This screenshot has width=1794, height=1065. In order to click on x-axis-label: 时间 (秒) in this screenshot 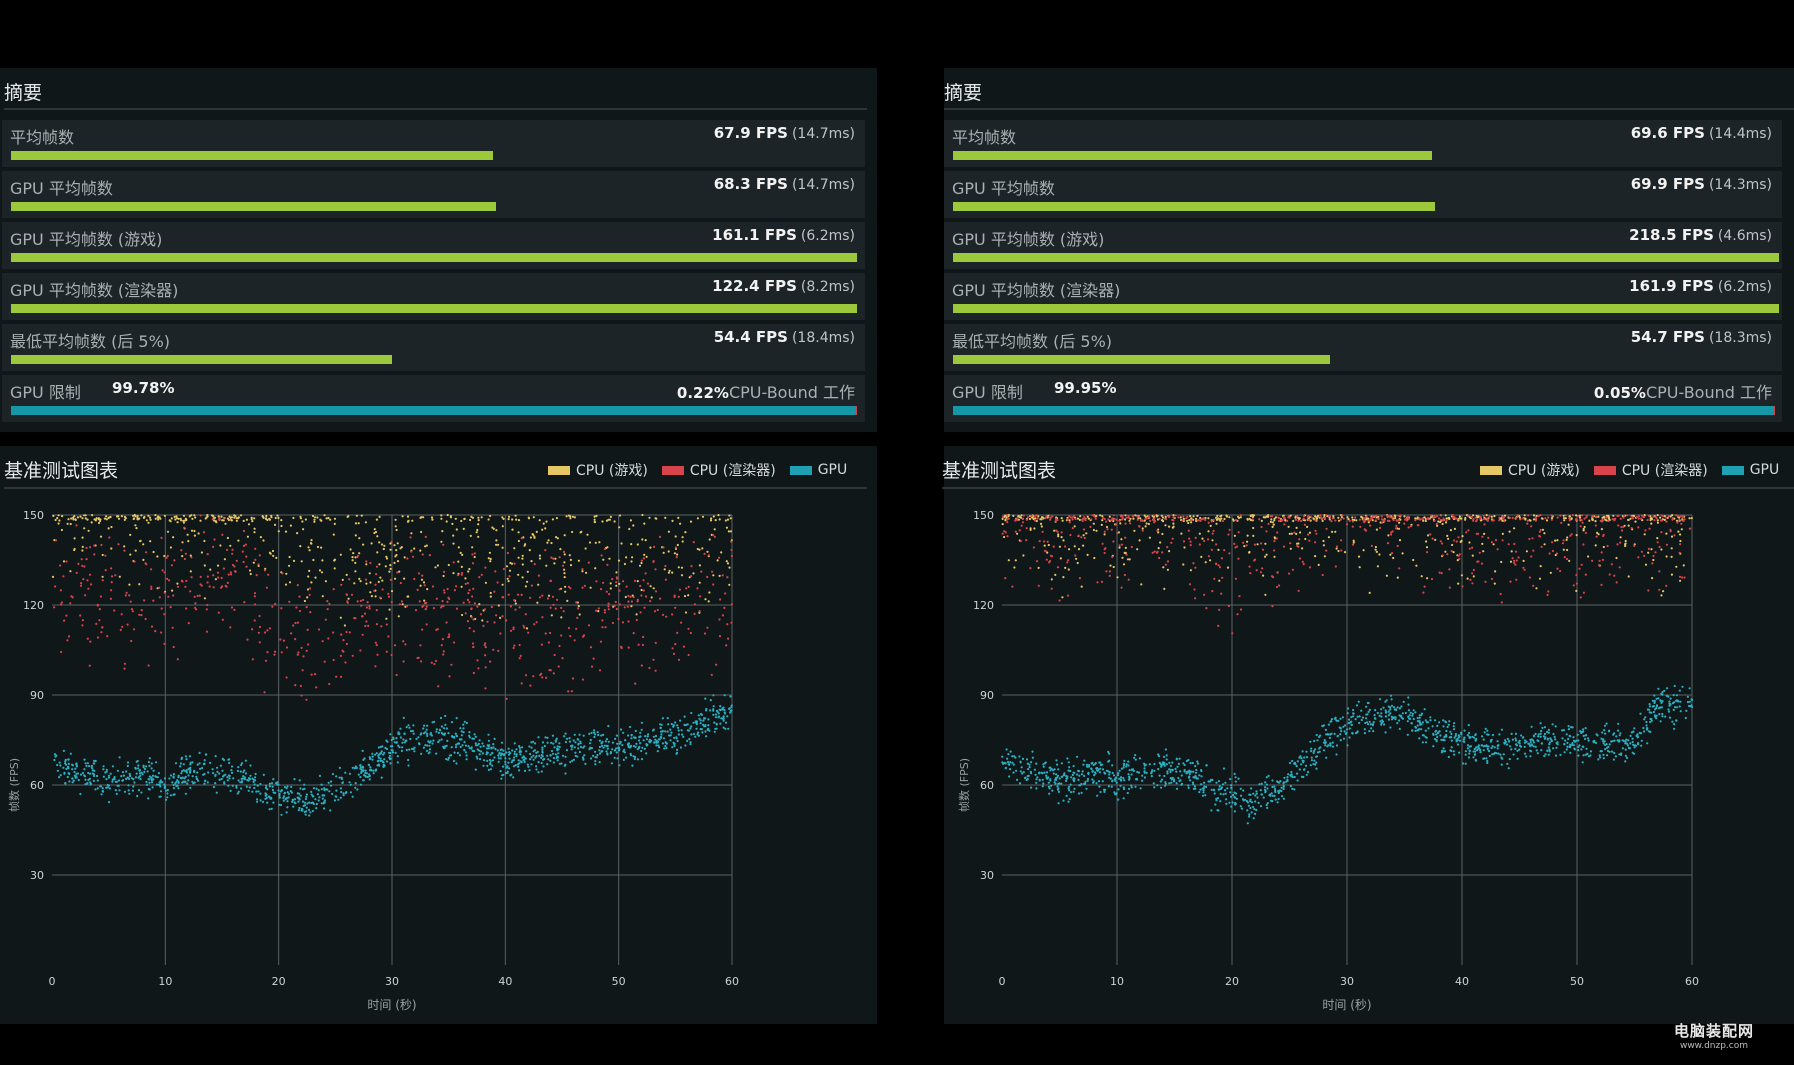, I will do `click(391, 1005)`.